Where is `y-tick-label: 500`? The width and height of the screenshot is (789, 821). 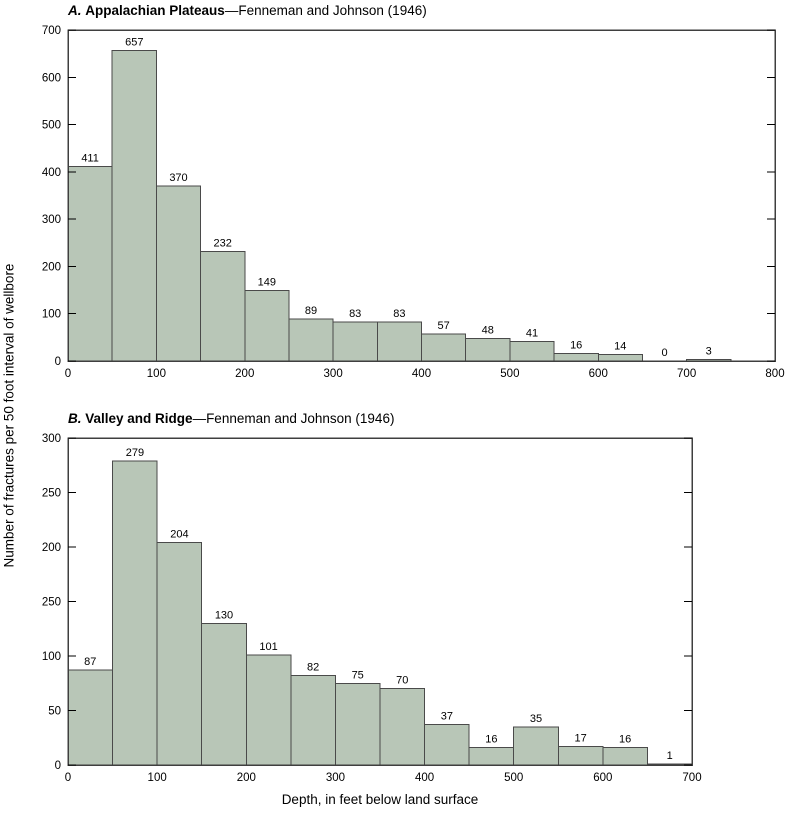
y-tick-label: 500 is located at coordinates (51, 126).